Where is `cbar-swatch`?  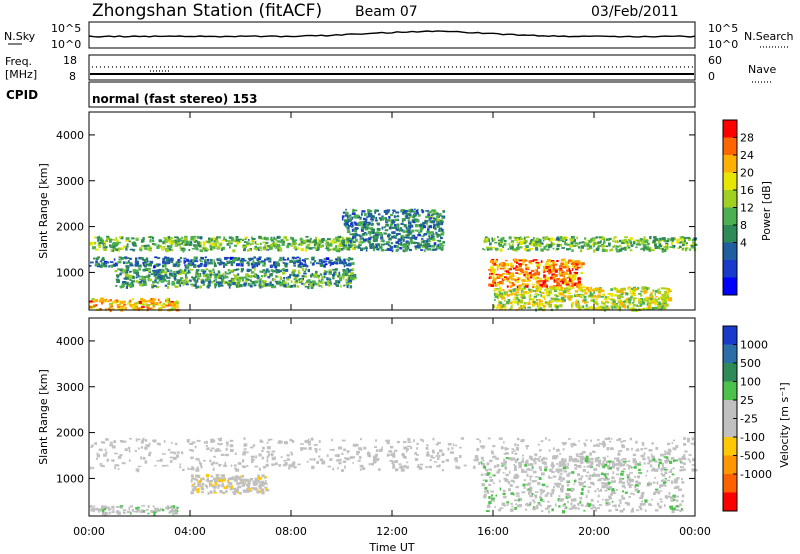
cbar-swatch is located at coordinates (730, 129).